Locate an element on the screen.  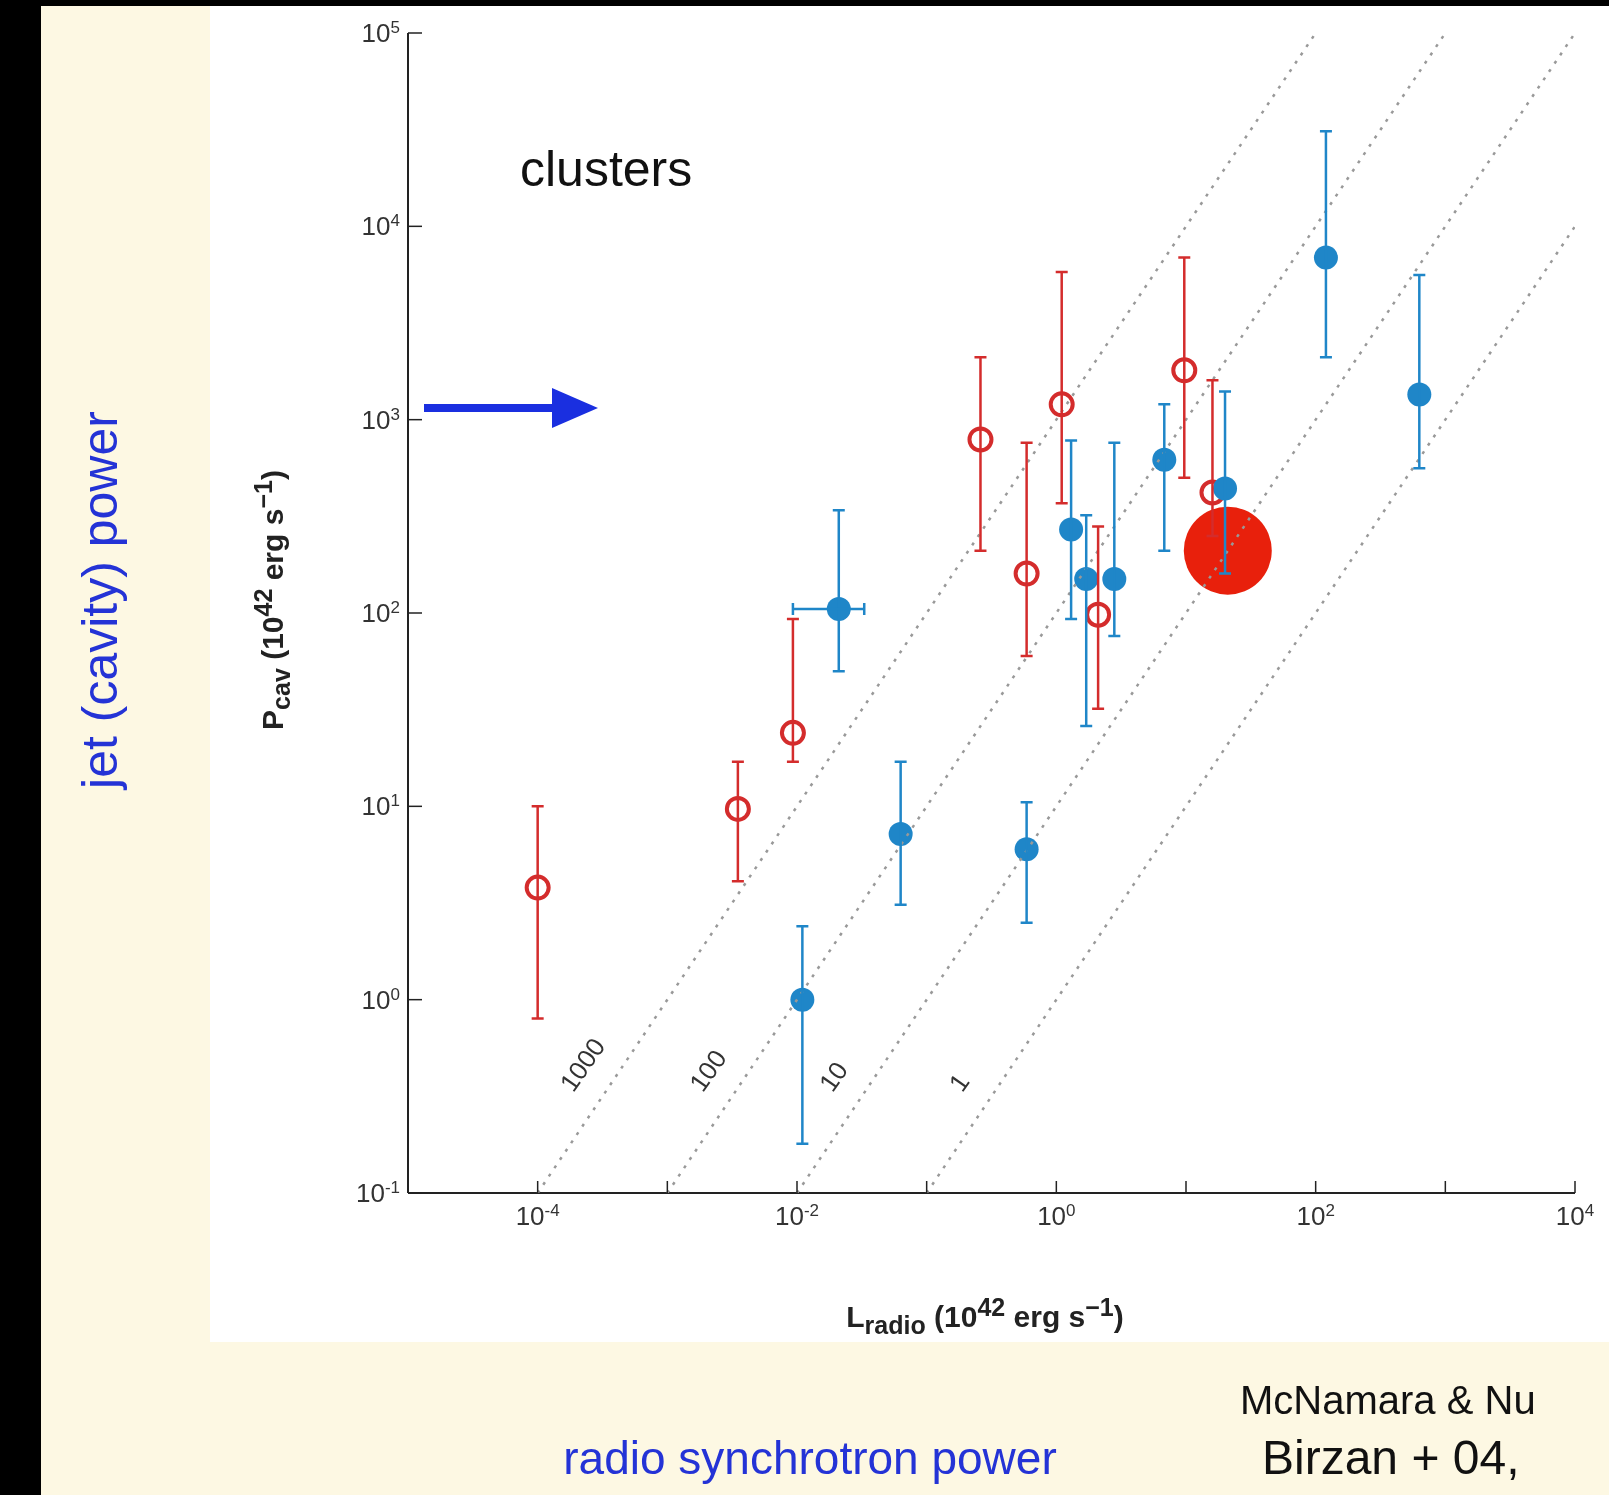
text: jet (cavity) power is located at coordinates (100, 600).